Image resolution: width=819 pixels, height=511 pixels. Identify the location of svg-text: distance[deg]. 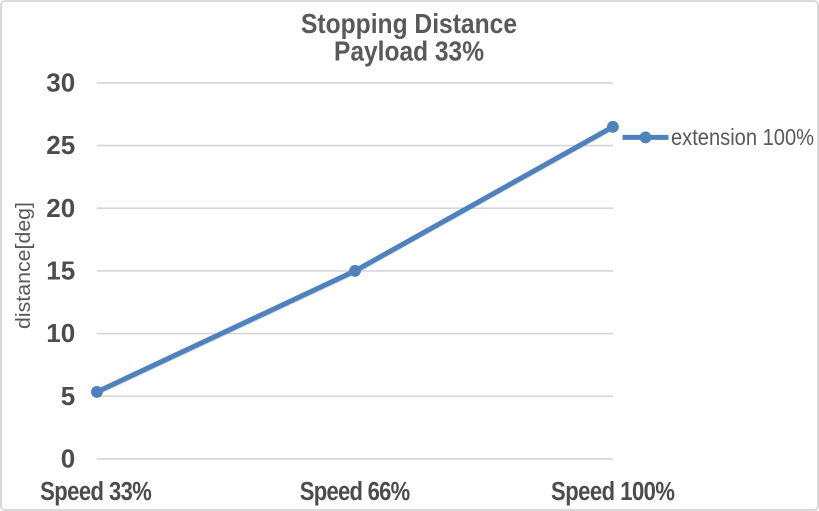
(24, 265).